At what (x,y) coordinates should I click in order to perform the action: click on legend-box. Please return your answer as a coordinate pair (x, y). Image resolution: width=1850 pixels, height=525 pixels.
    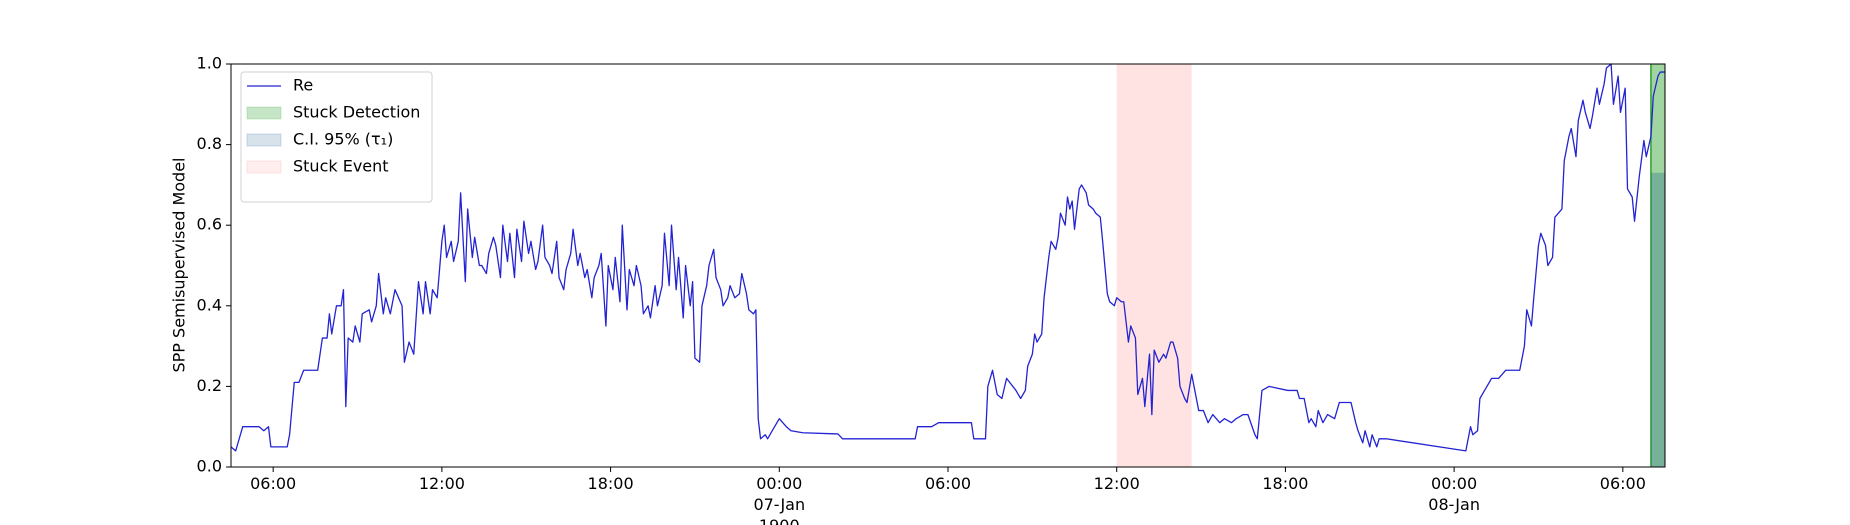
    Looking at the image, I should click on (336, 137).